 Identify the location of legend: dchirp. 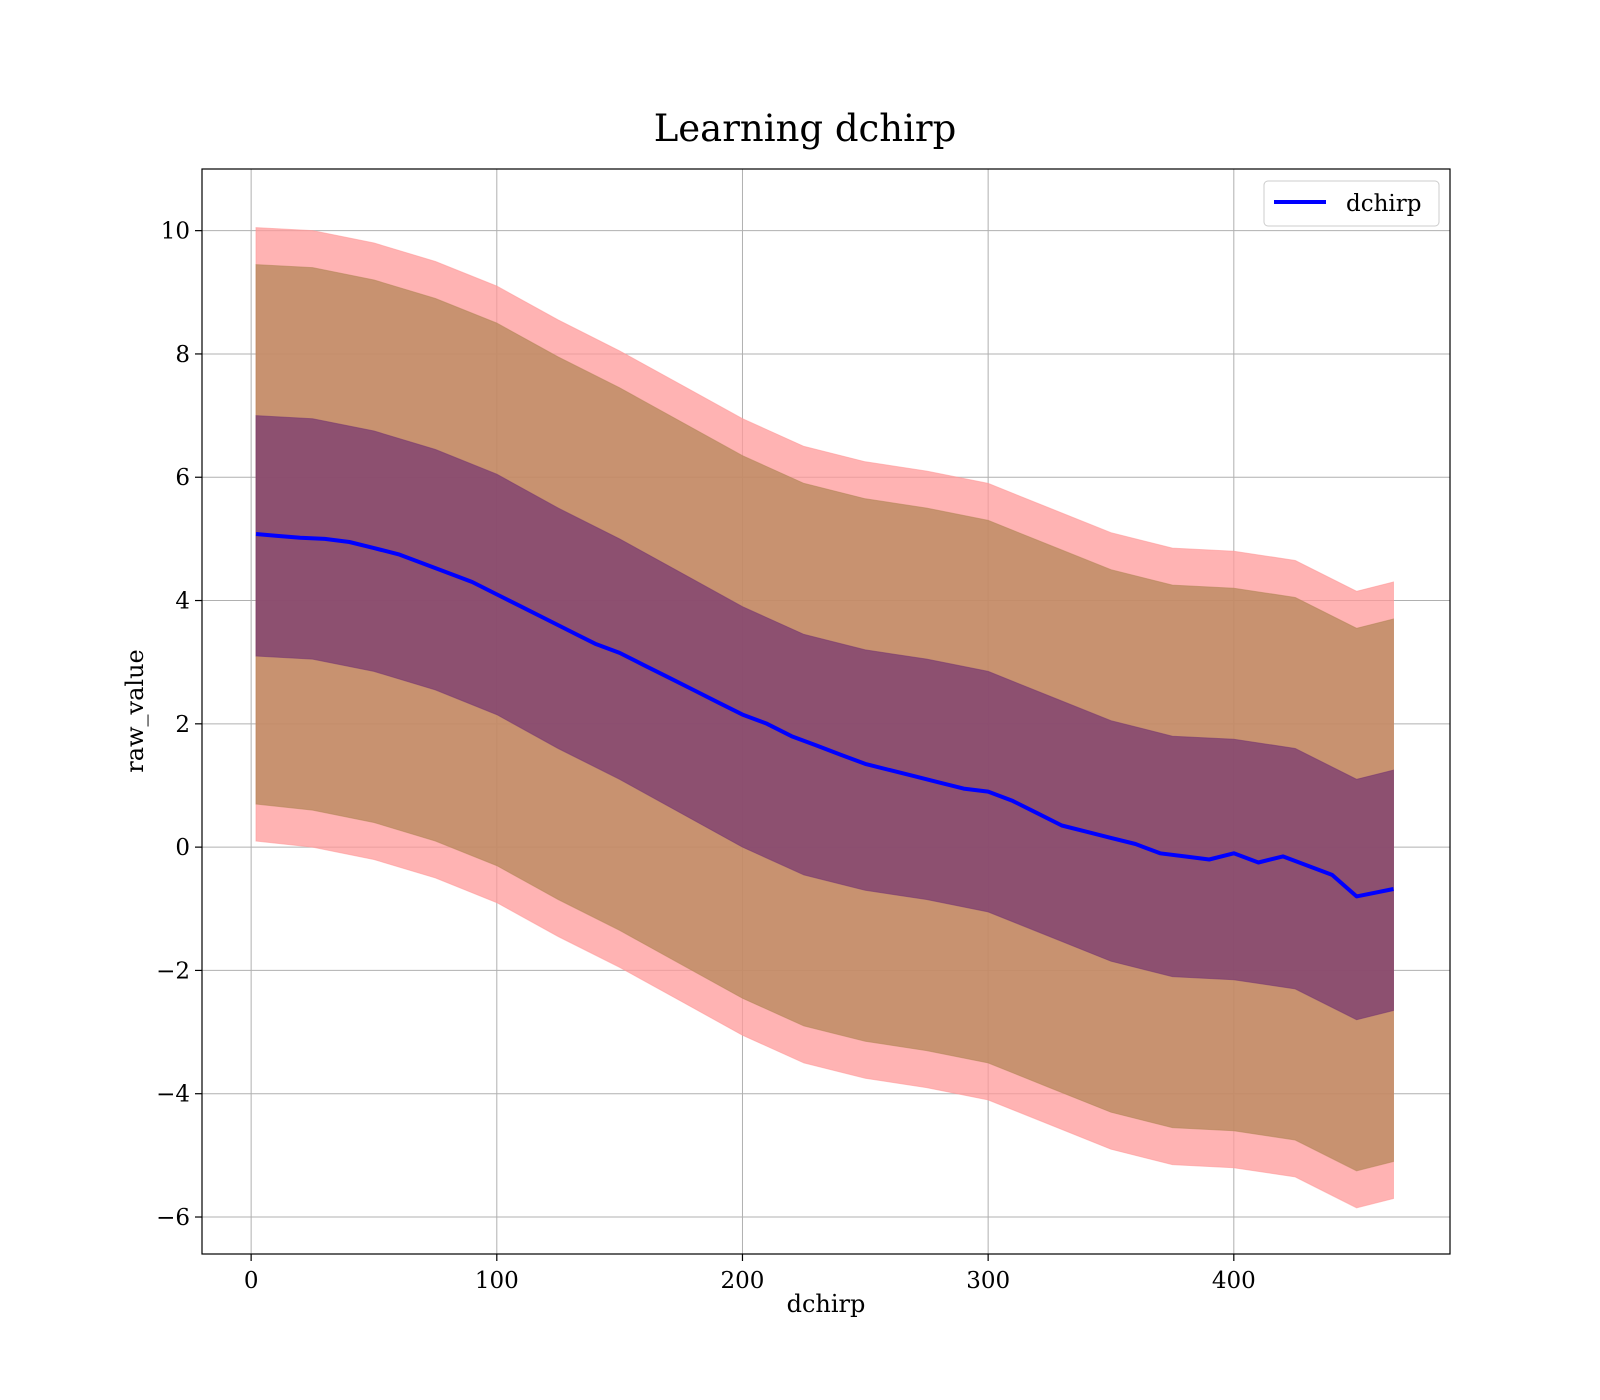
(1351, 203).